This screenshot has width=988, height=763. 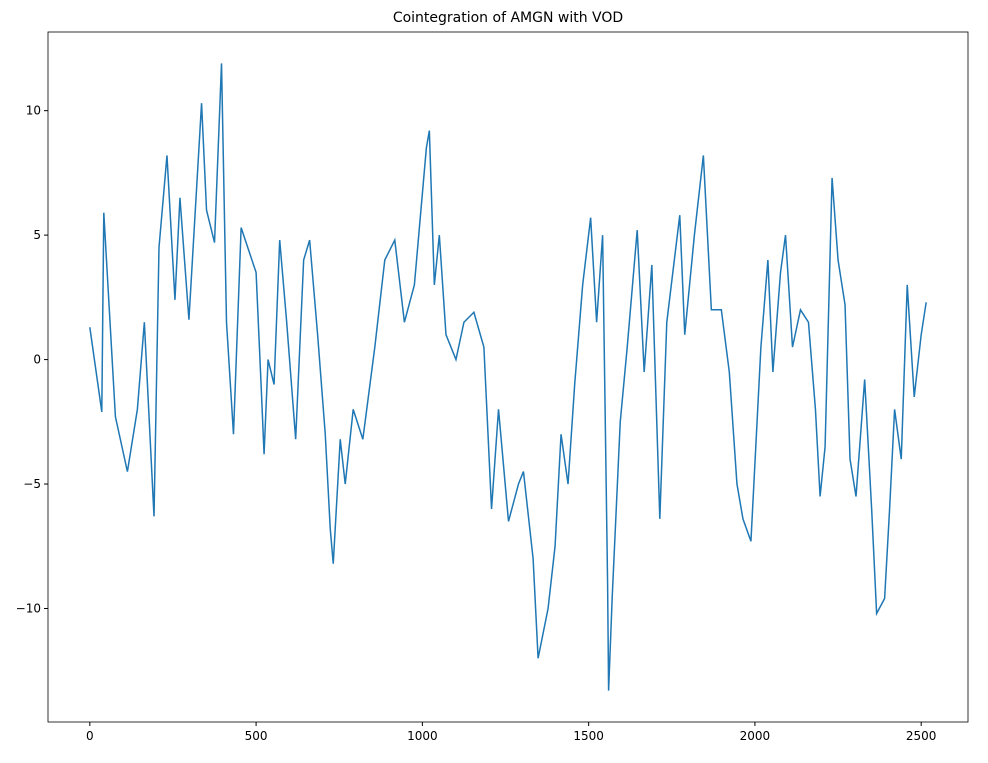 What do you see at coordinates (37, 360) in the screenshot?
I see `y-tick-label: 0` at bounding box center [37, 360].